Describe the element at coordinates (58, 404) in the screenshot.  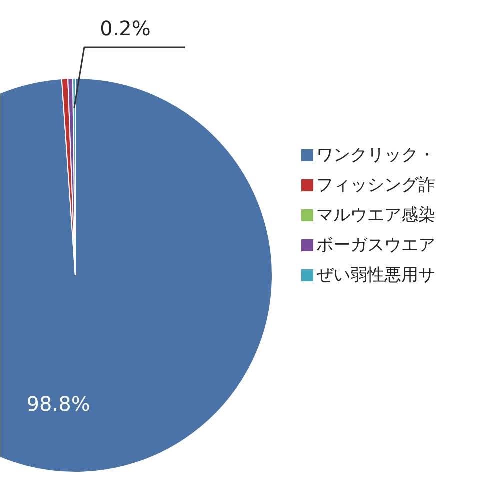
I see `data-label: 98.8%` at that location.